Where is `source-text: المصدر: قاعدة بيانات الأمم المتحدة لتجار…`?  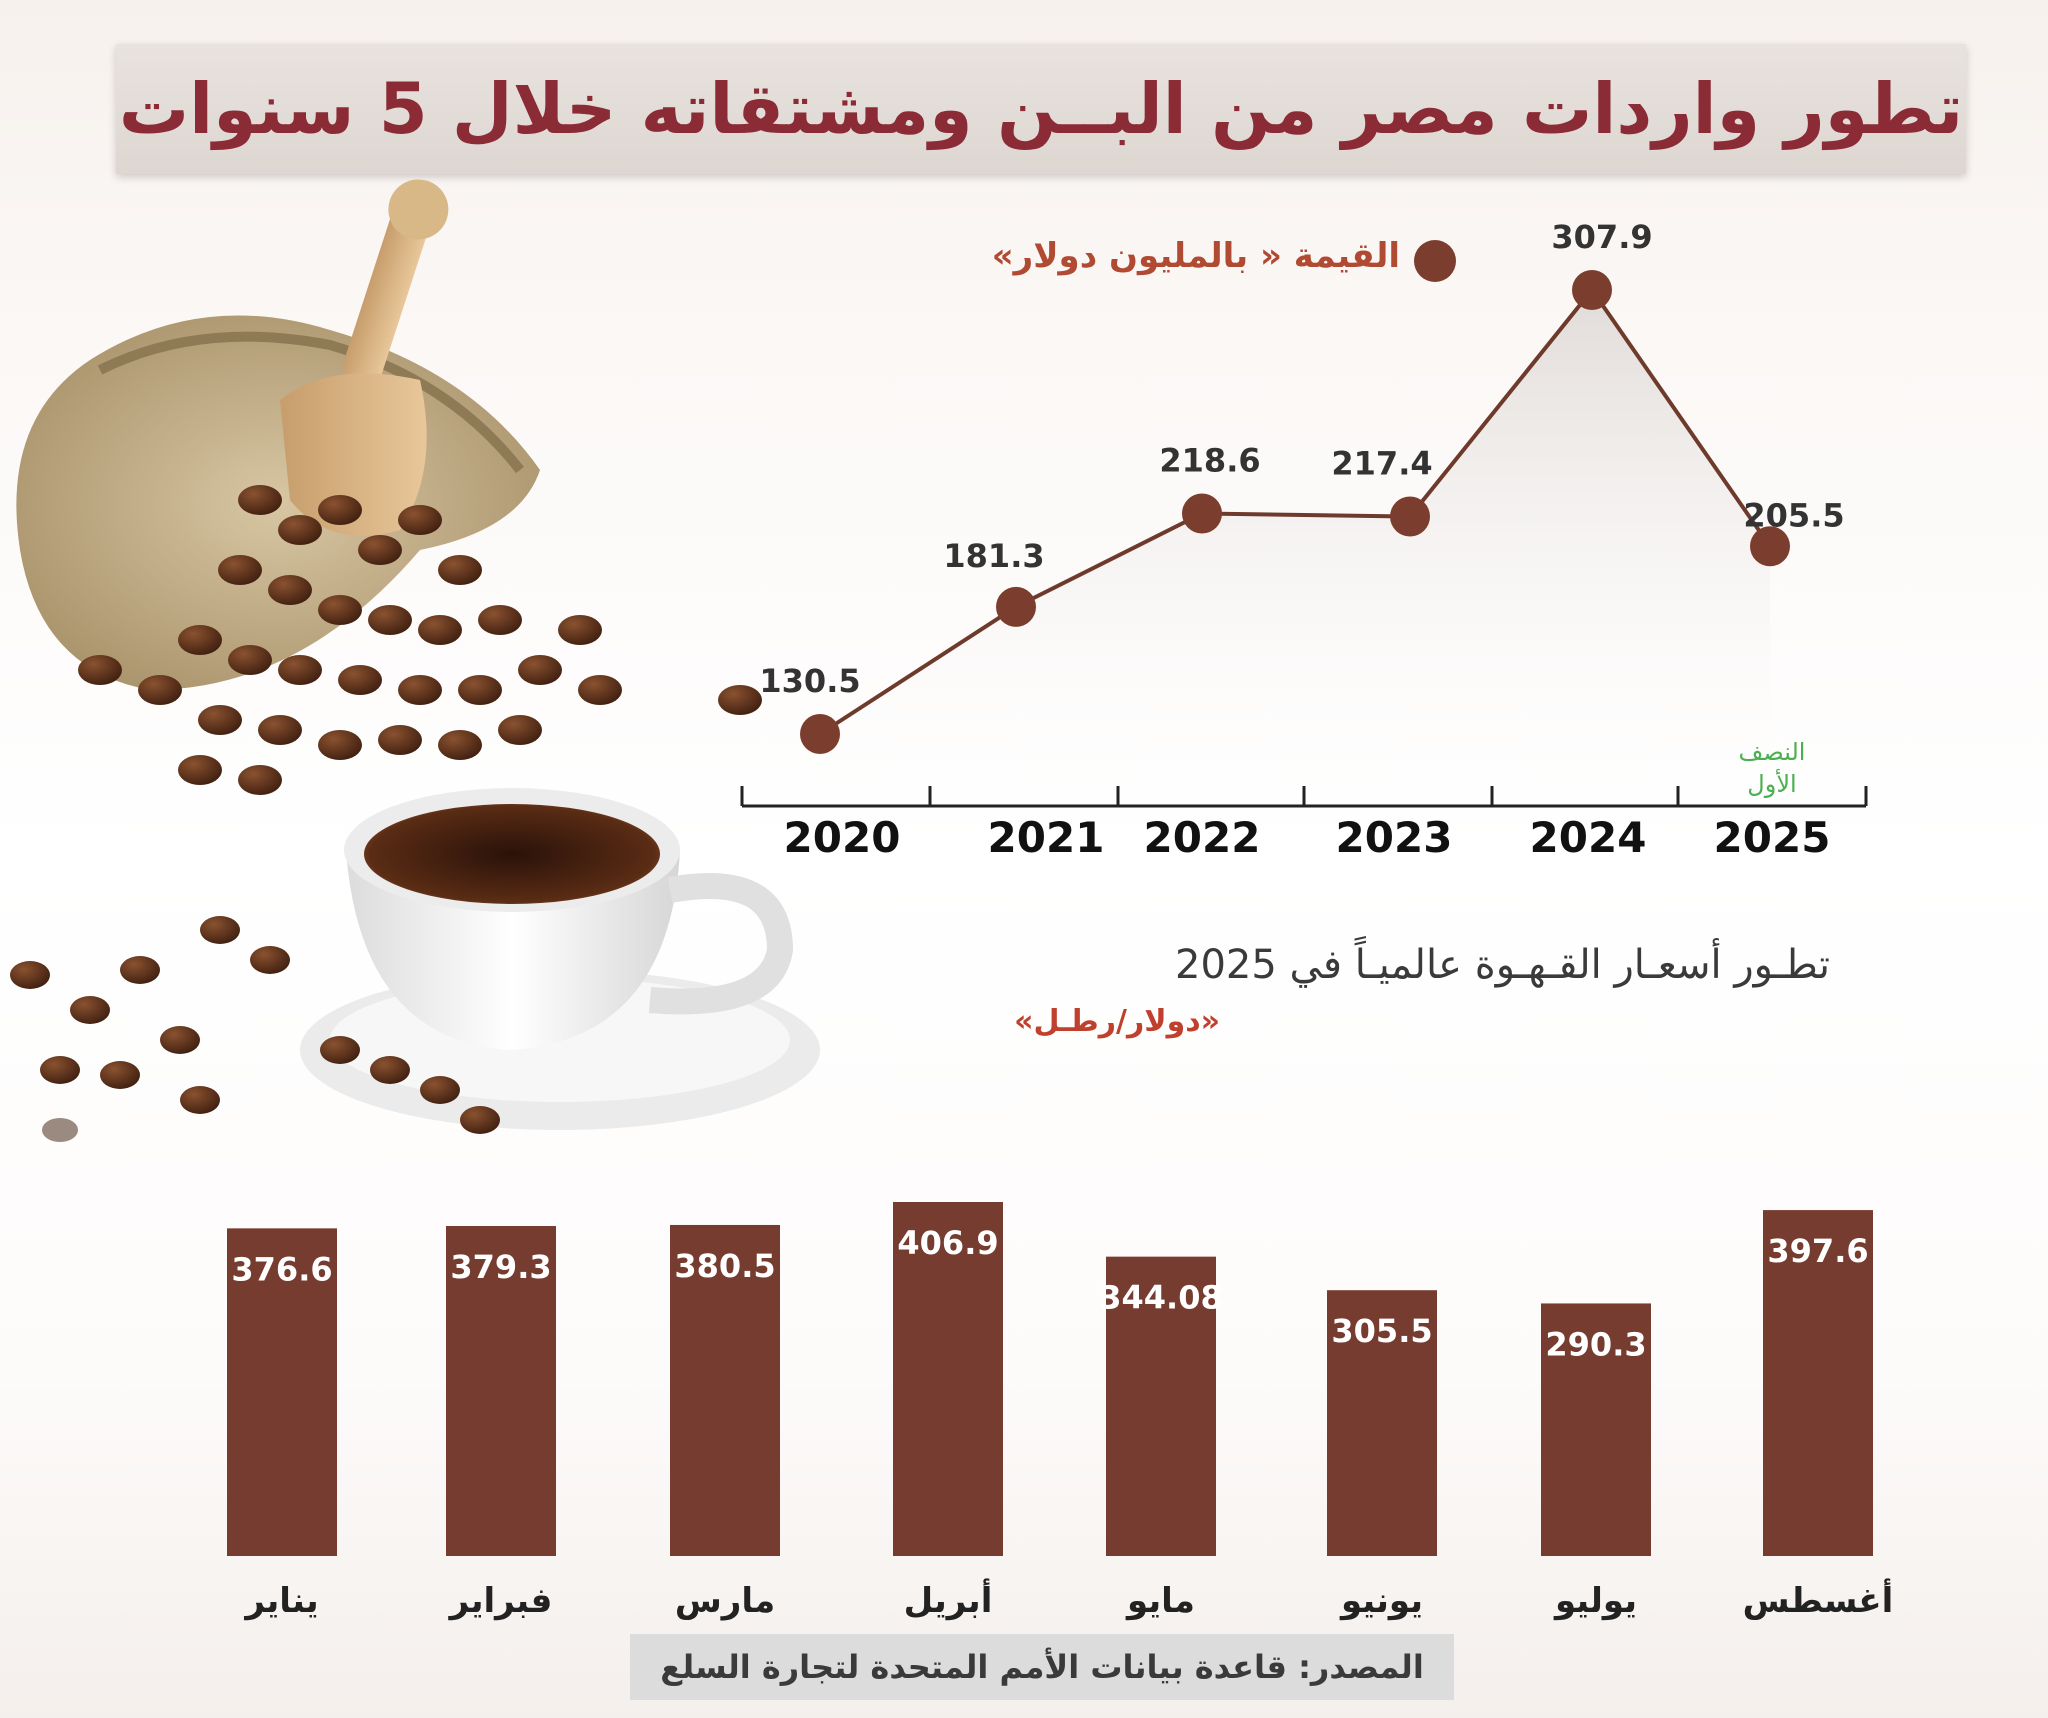 source-text: المصدر: قاعدة بيانات الأمم المتحدة لتجار… is located at coordinates (1042, 1667).